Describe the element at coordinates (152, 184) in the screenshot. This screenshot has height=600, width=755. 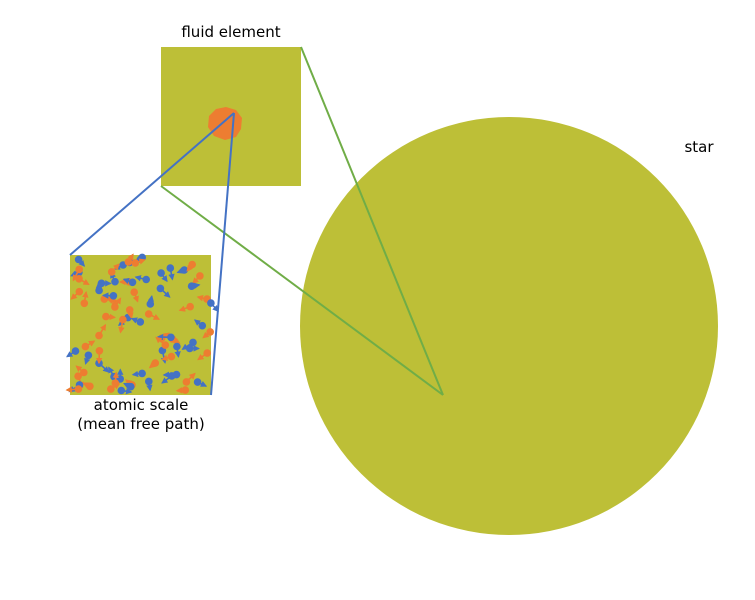
I see `zoom-line-left-blue` at that location.